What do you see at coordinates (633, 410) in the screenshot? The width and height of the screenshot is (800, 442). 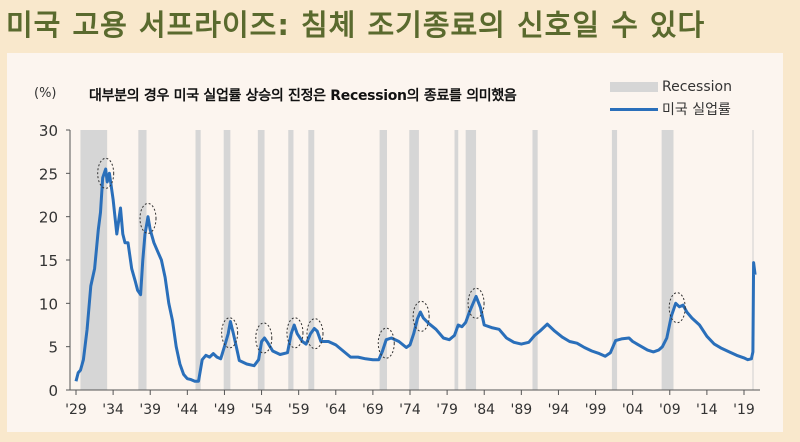 I see `x-tick-label: '04` at bounding box center [633, 410].